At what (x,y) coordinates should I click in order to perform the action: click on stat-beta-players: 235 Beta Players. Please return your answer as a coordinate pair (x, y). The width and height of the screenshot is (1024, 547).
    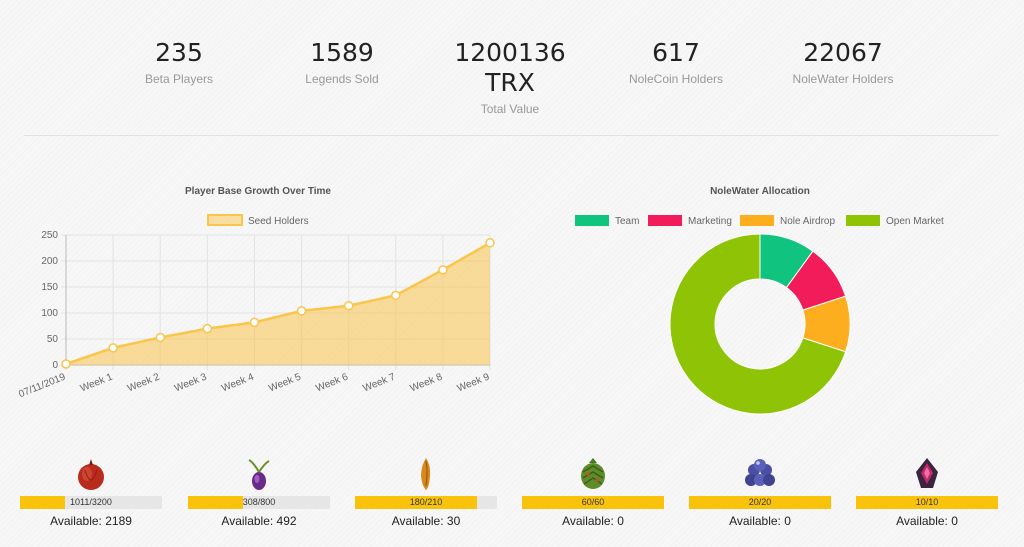
    Looking at the image, I should click on (179, 62).